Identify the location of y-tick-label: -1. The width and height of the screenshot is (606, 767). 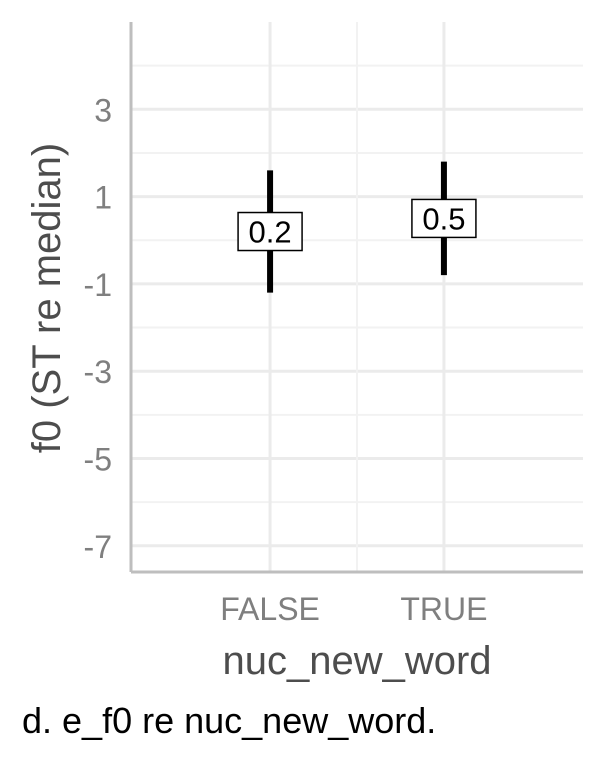
(98, 285).